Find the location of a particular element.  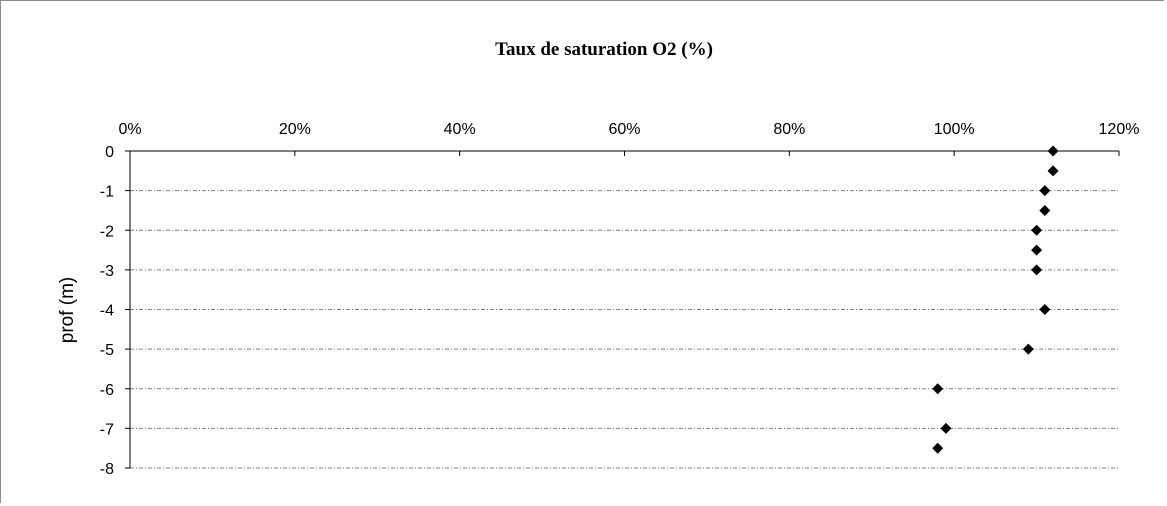

y-tick-label: -5 is located at coordinates (107, 350).